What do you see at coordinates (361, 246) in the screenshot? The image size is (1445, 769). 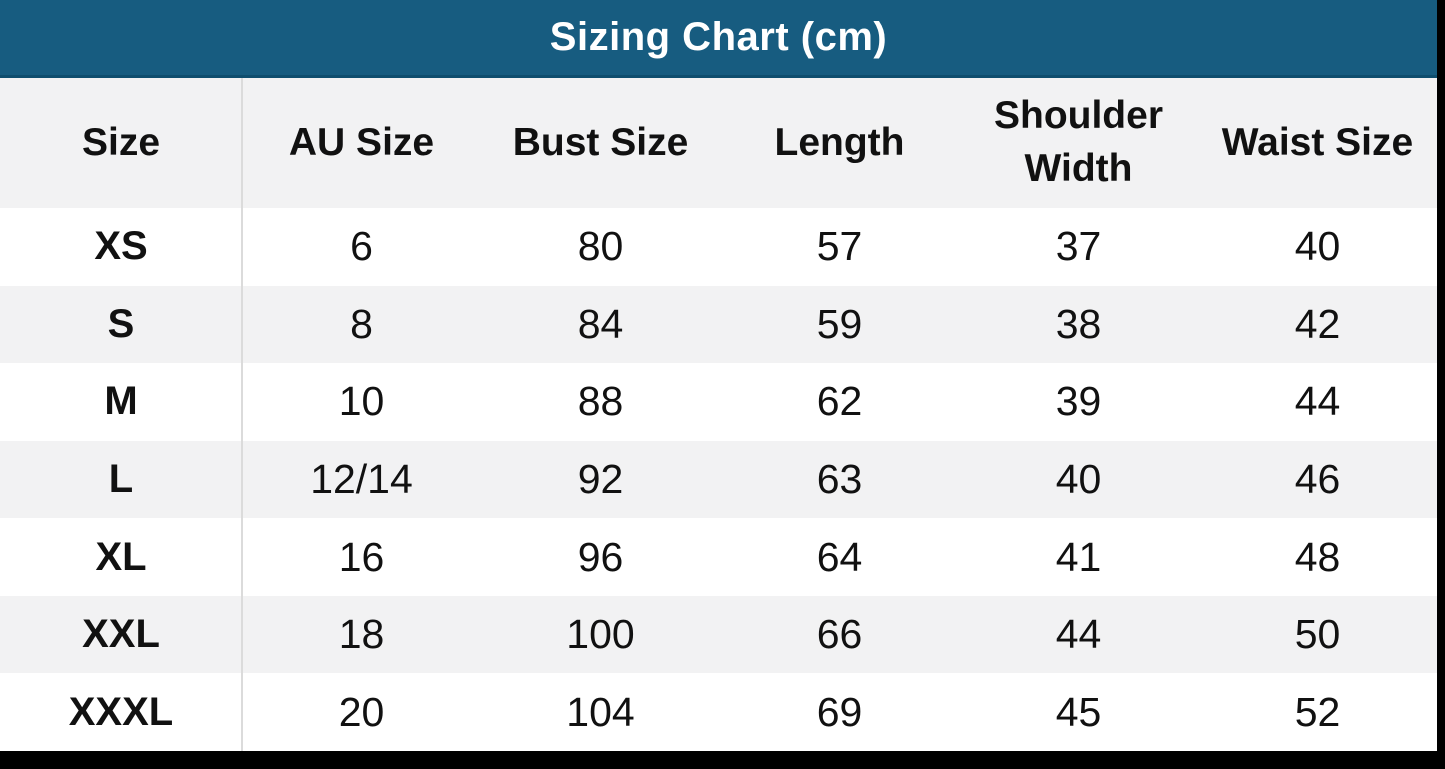 I see `value-cell: 6` at bounding box center [361, 246].